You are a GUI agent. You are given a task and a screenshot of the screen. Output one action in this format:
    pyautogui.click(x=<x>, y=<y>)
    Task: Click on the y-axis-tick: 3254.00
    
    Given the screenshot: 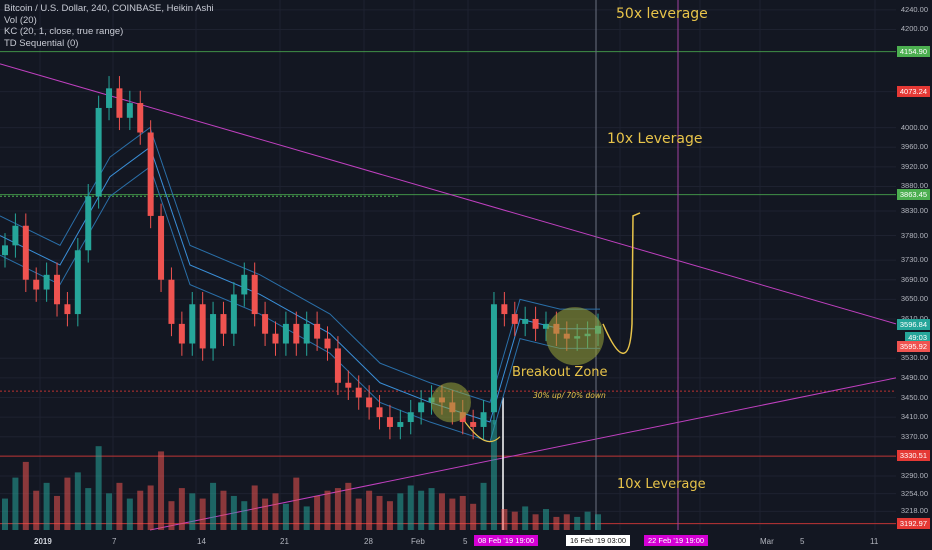 What is the action you would take?
    pyautogui.click(x=914, y=493)
    